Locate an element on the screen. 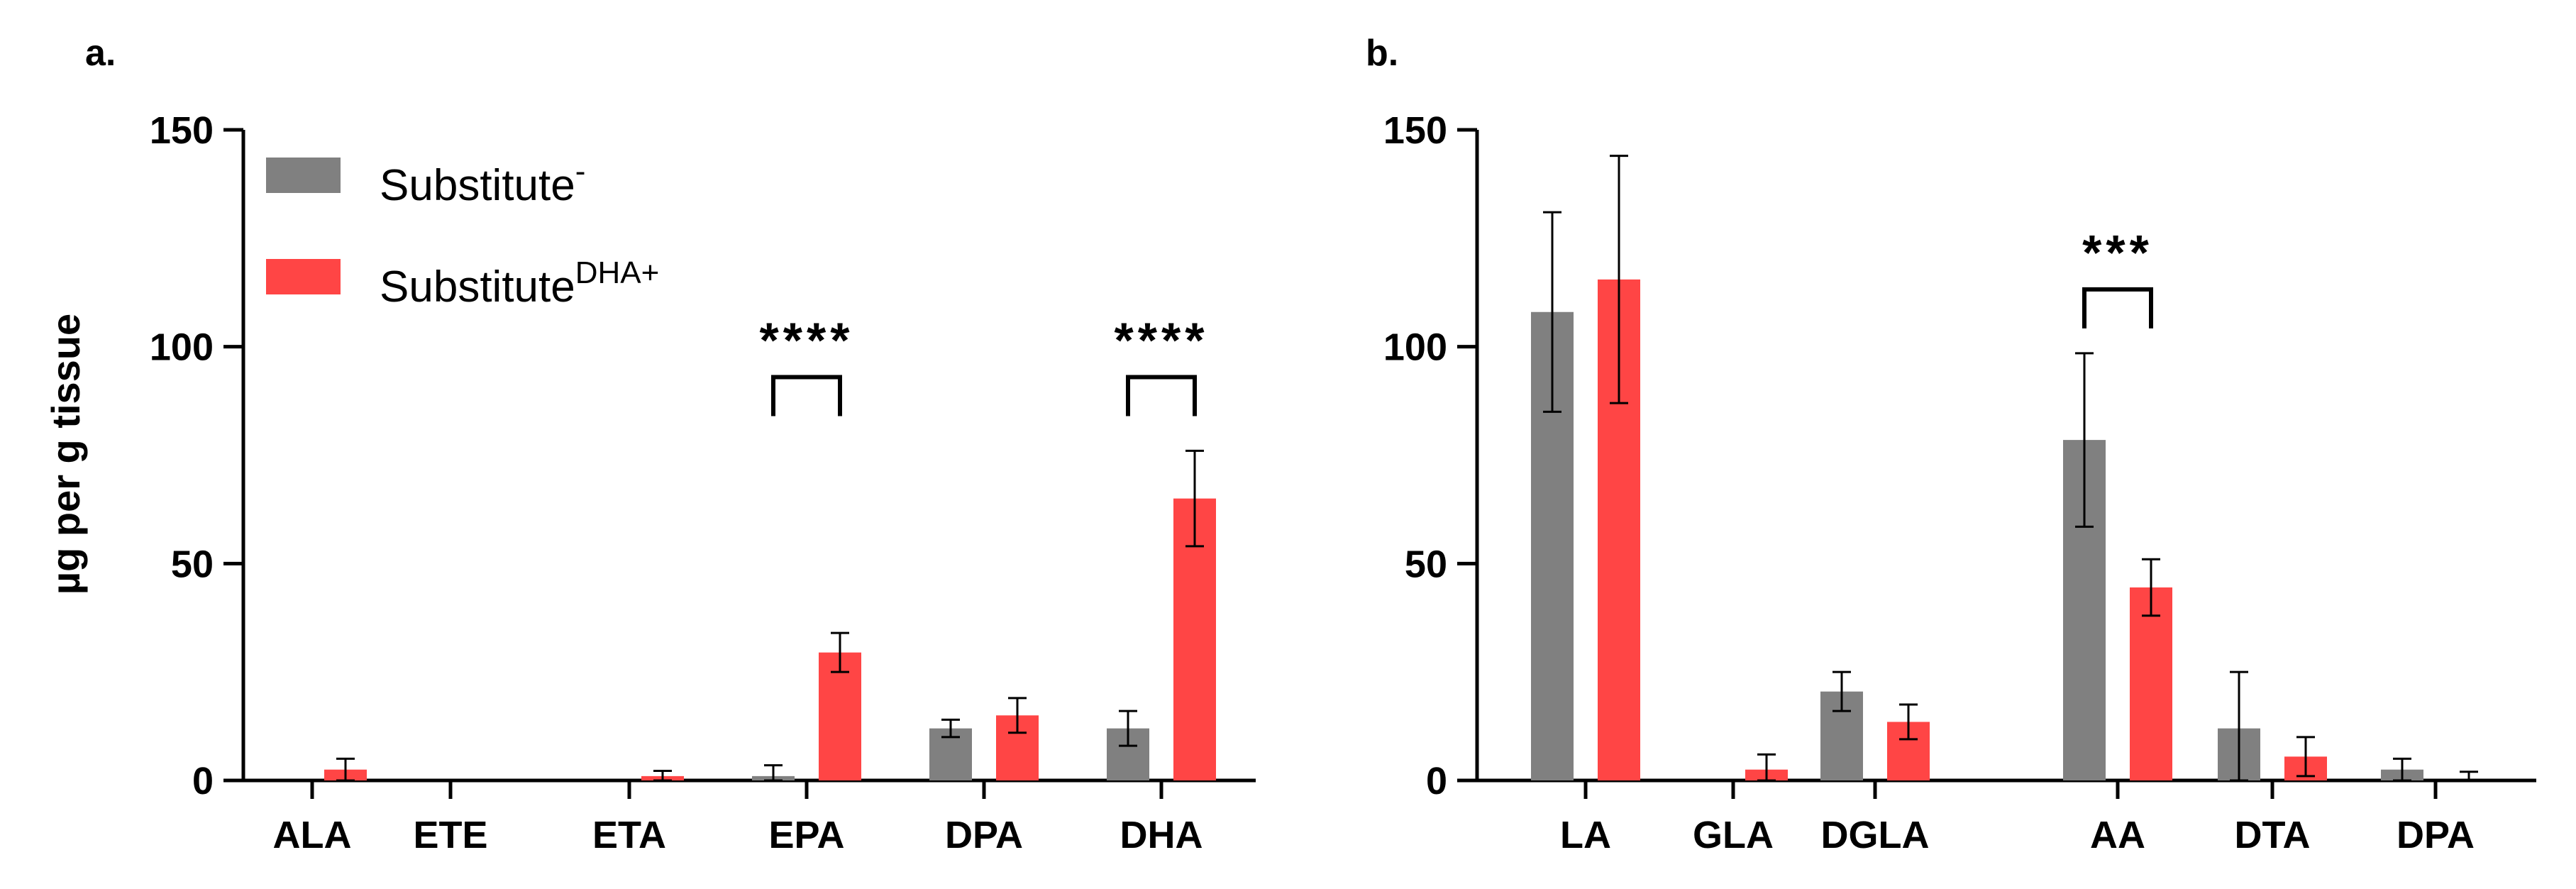 This screenshot has height=889, width=2576. x-tick-label: AA is located at coordinates (2117, 835).